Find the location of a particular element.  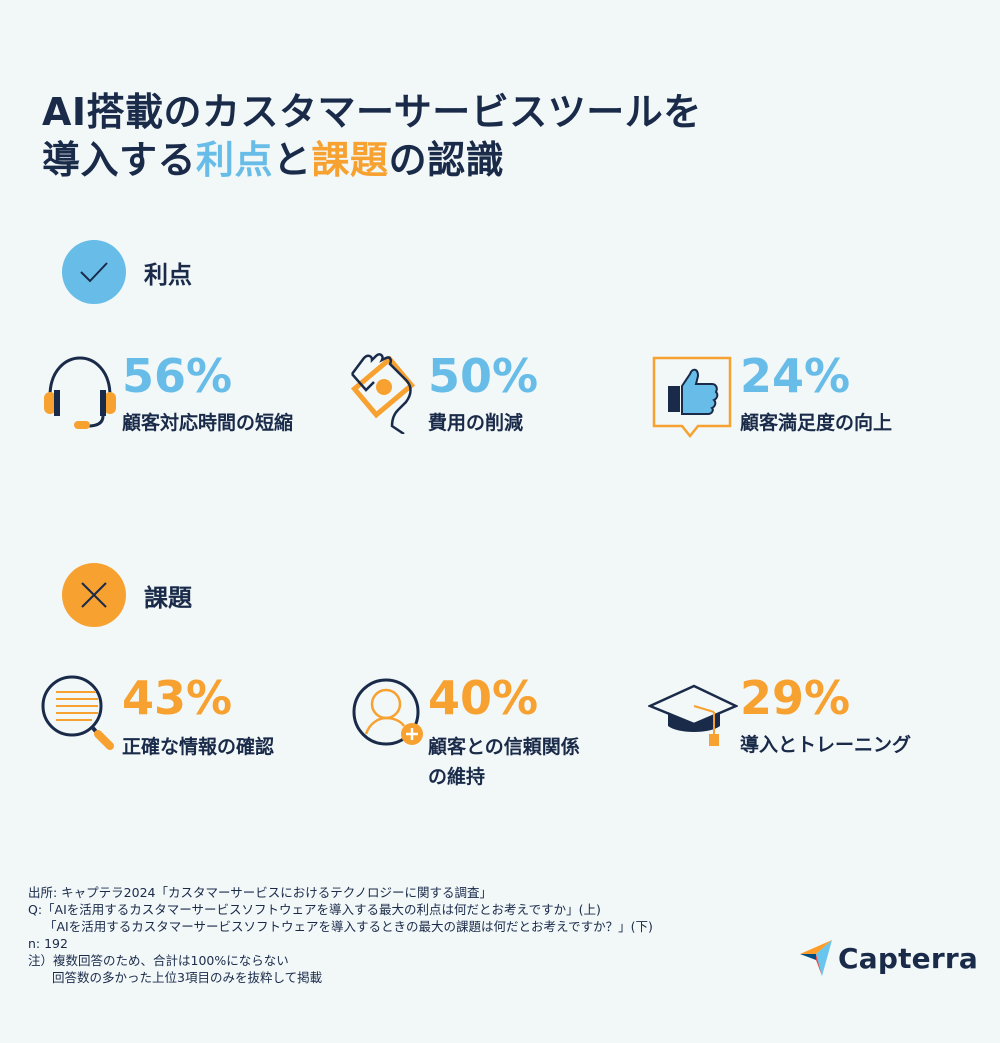

benefit-label-2: 費用の削減 is located at coordinates (476, 423).